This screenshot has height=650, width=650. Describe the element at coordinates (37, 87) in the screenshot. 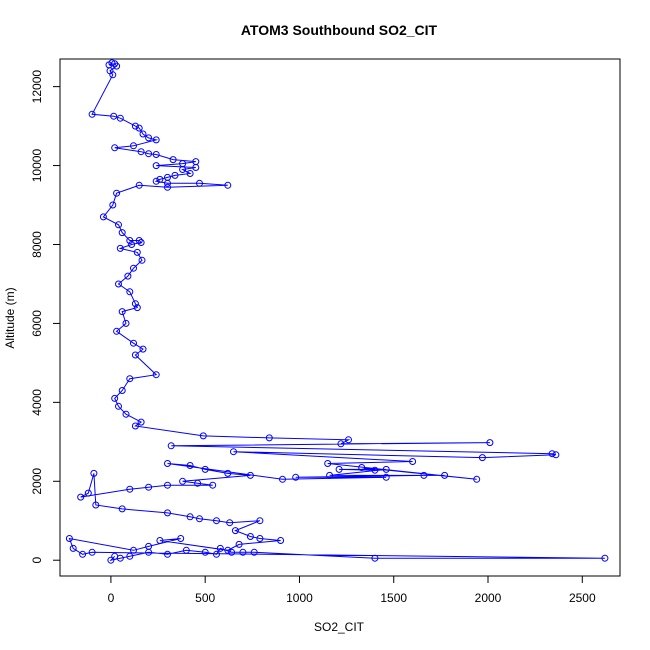

I see `y-tick-label: 12000` at that location.